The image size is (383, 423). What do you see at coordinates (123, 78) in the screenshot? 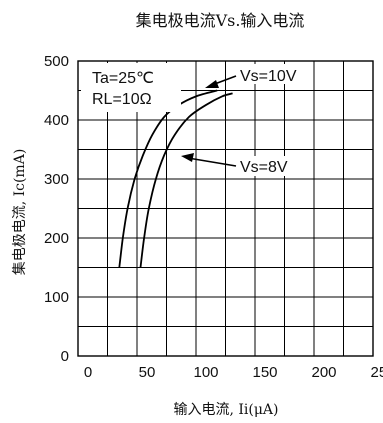
I see `condition-temp-label: Ta=25℃` at bounding box center [123, 78].